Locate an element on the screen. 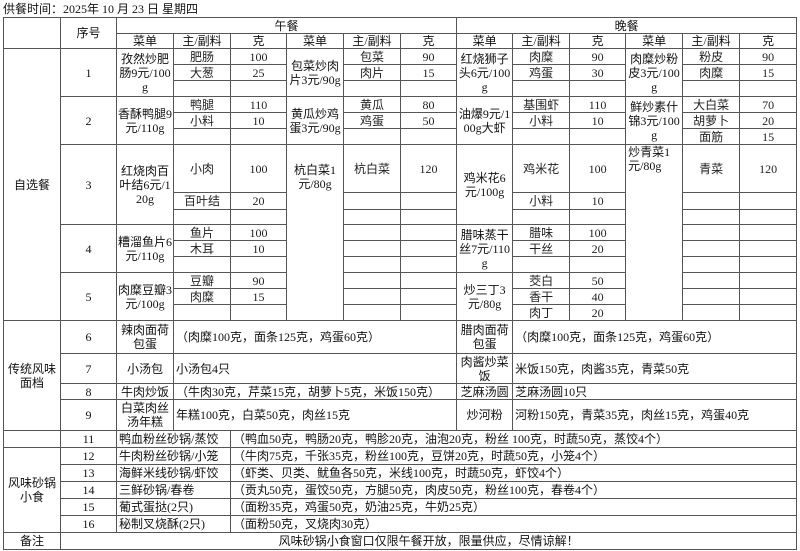 The width and height of the screenshot is (800, 551). traditional-row: 7 小汤包 小汤包4只 肉酱炒菜饭 米饭150克，肉酱35克，青菜50克 is located at coordinates (401, 368).